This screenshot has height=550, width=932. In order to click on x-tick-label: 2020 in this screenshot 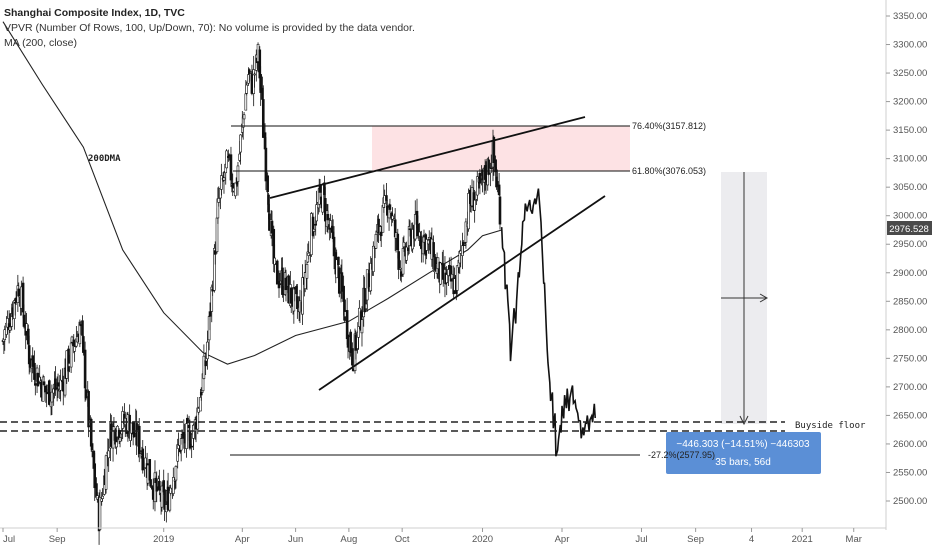, I will do `click(482, 539)`.